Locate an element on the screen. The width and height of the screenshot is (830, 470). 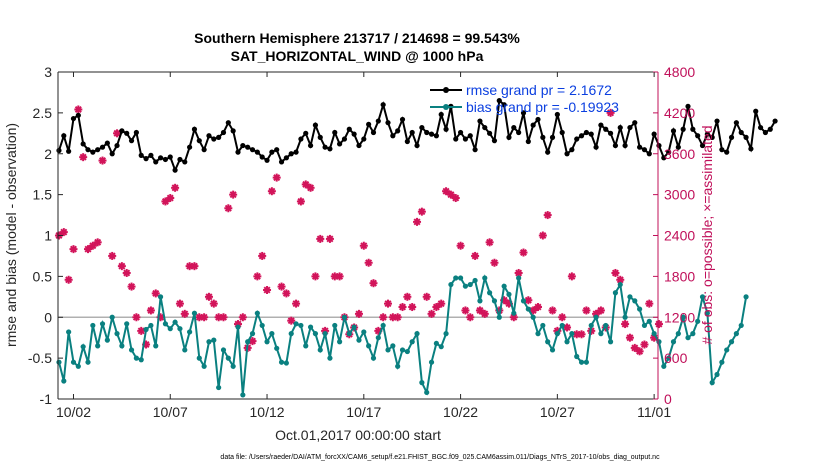
y-right-tick-label: 2400 is located at coordinates (679, 236).